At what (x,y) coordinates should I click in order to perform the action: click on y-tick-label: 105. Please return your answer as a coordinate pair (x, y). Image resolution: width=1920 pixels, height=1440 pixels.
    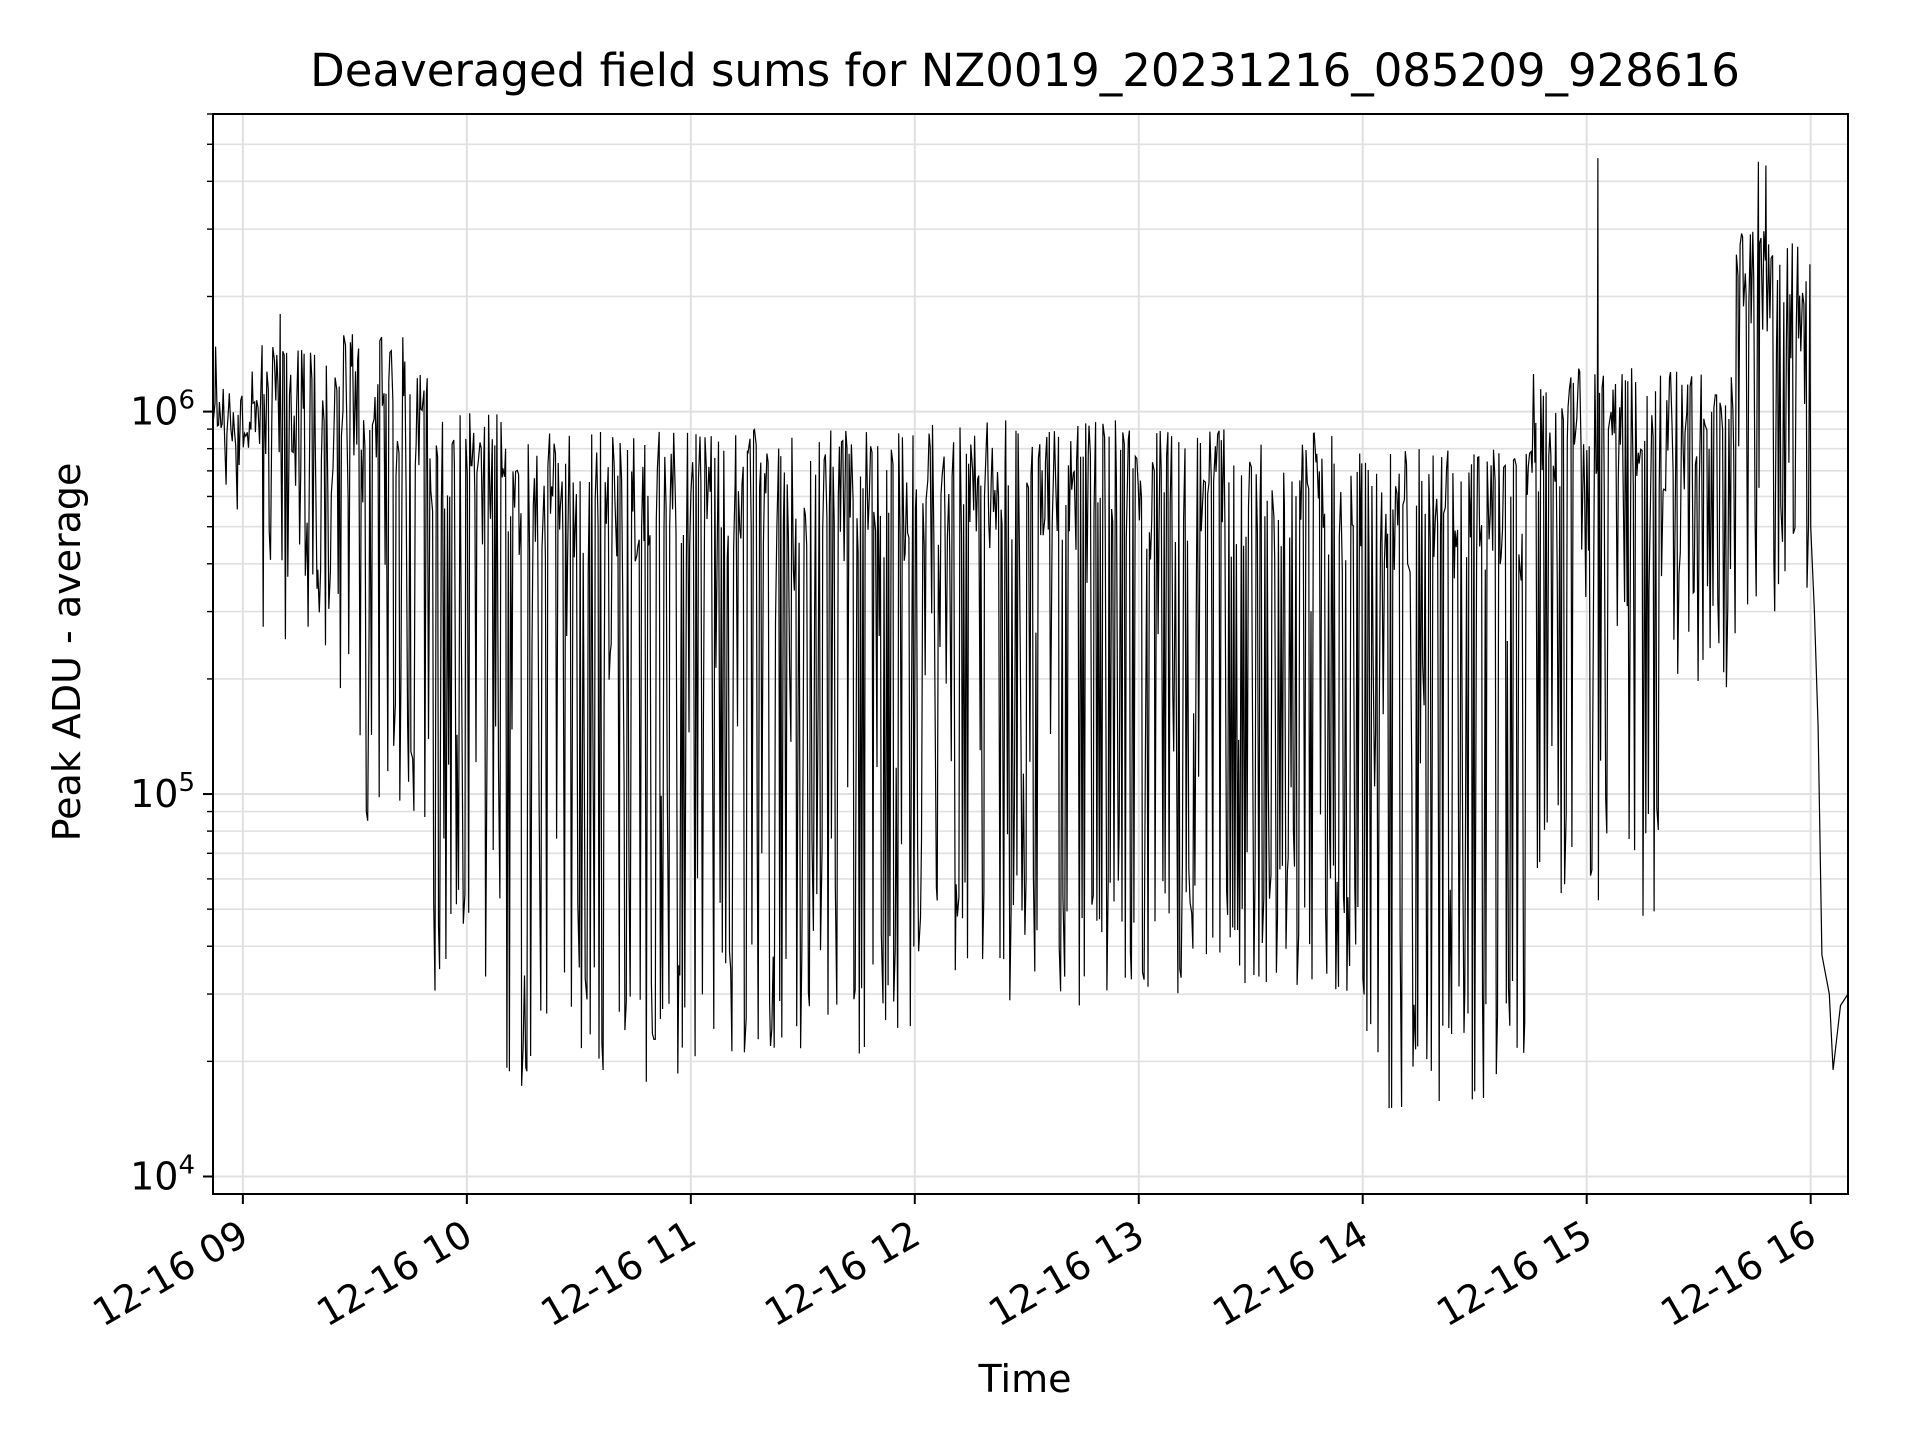
    Looking at the image, I should click on (162, 792).